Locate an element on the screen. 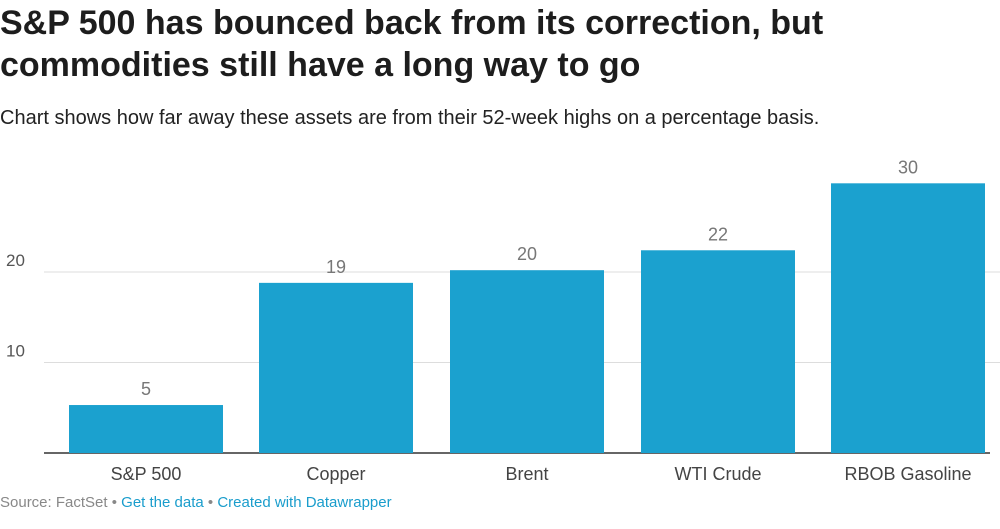 The image size is (1000, 529). y-tick-label: 20 is located at coordinates (15, 260).